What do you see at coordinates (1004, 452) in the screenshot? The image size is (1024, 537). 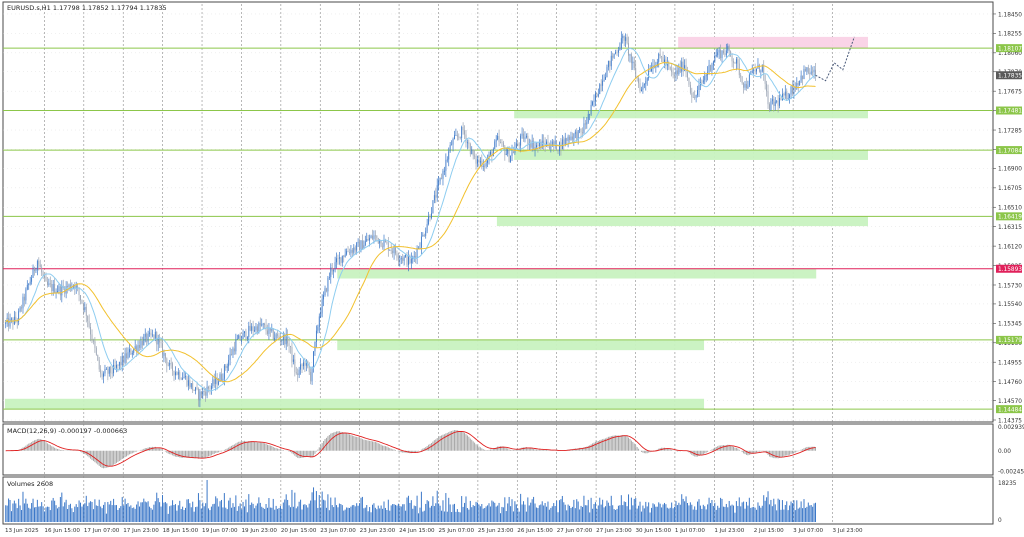 I see `macd-axis-label: 0.00` at bounding box center [1004, 452].